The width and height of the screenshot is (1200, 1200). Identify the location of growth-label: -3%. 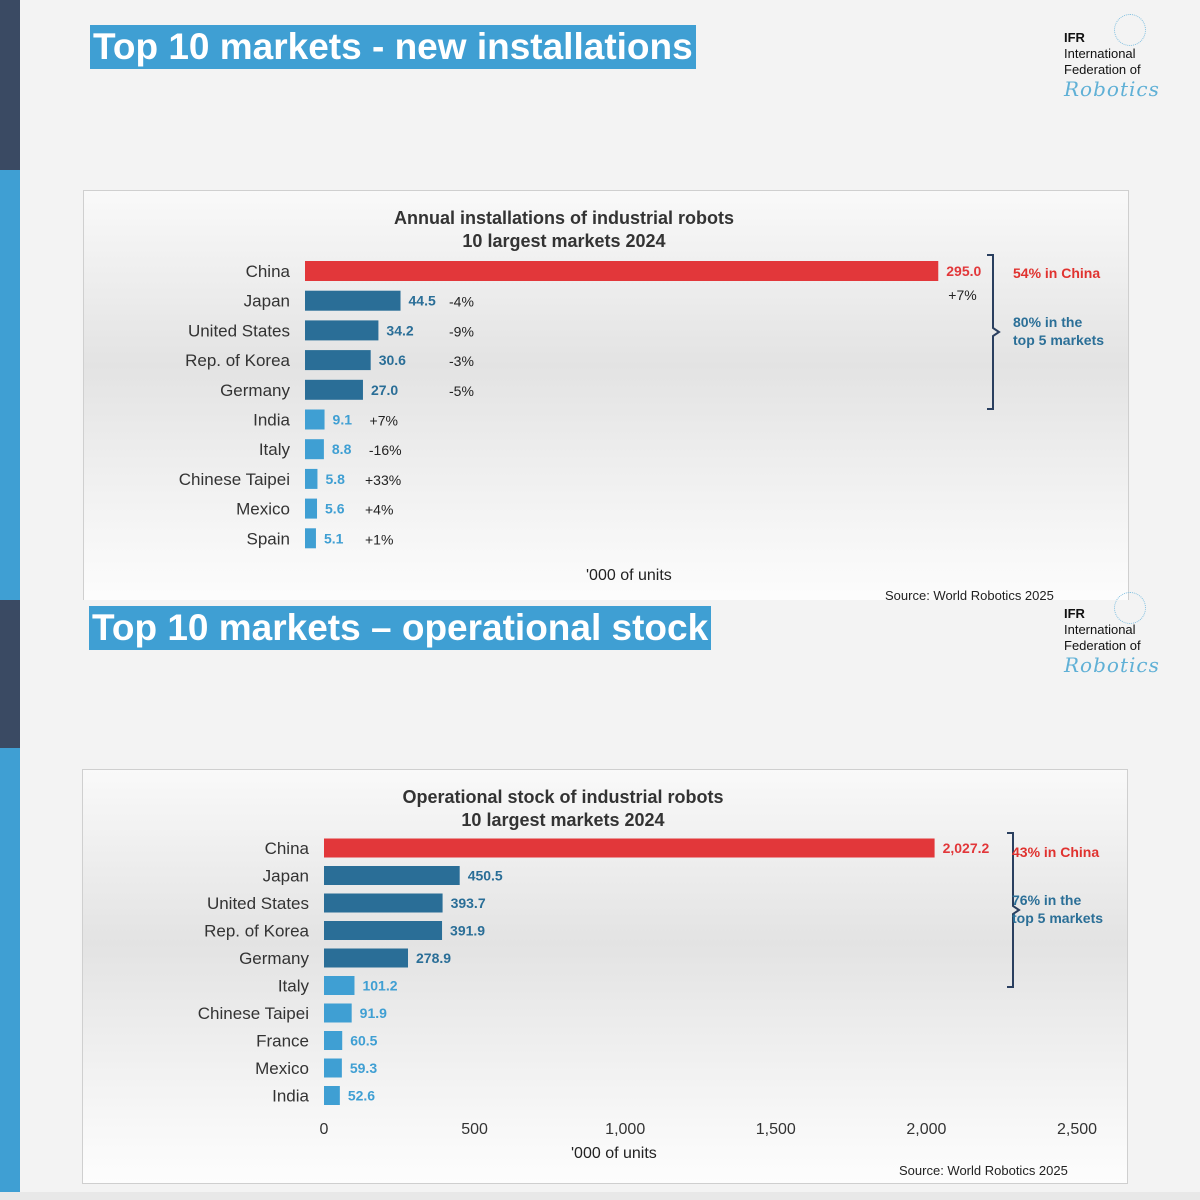
(461, 361).